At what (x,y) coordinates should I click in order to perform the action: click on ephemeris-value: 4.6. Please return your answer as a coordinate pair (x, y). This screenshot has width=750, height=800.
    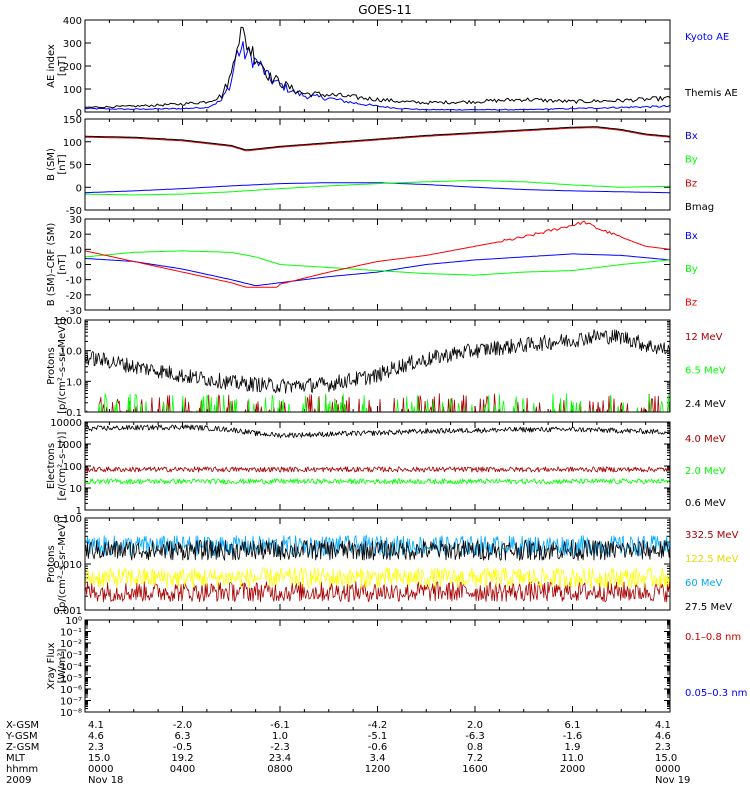
    Looking at the image, I should click on (663, 736).